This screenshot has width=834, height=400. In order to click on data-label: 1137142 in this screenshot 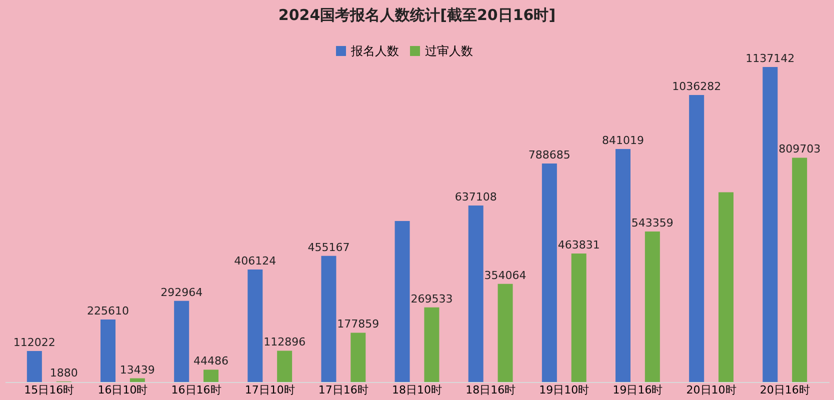, I will do `click(770, 58)`.